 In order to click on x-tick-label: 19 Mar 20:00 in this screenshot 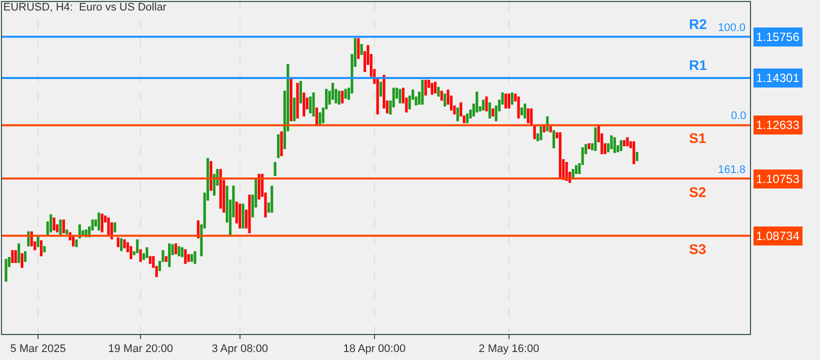, I will do `click(140, 349)`.